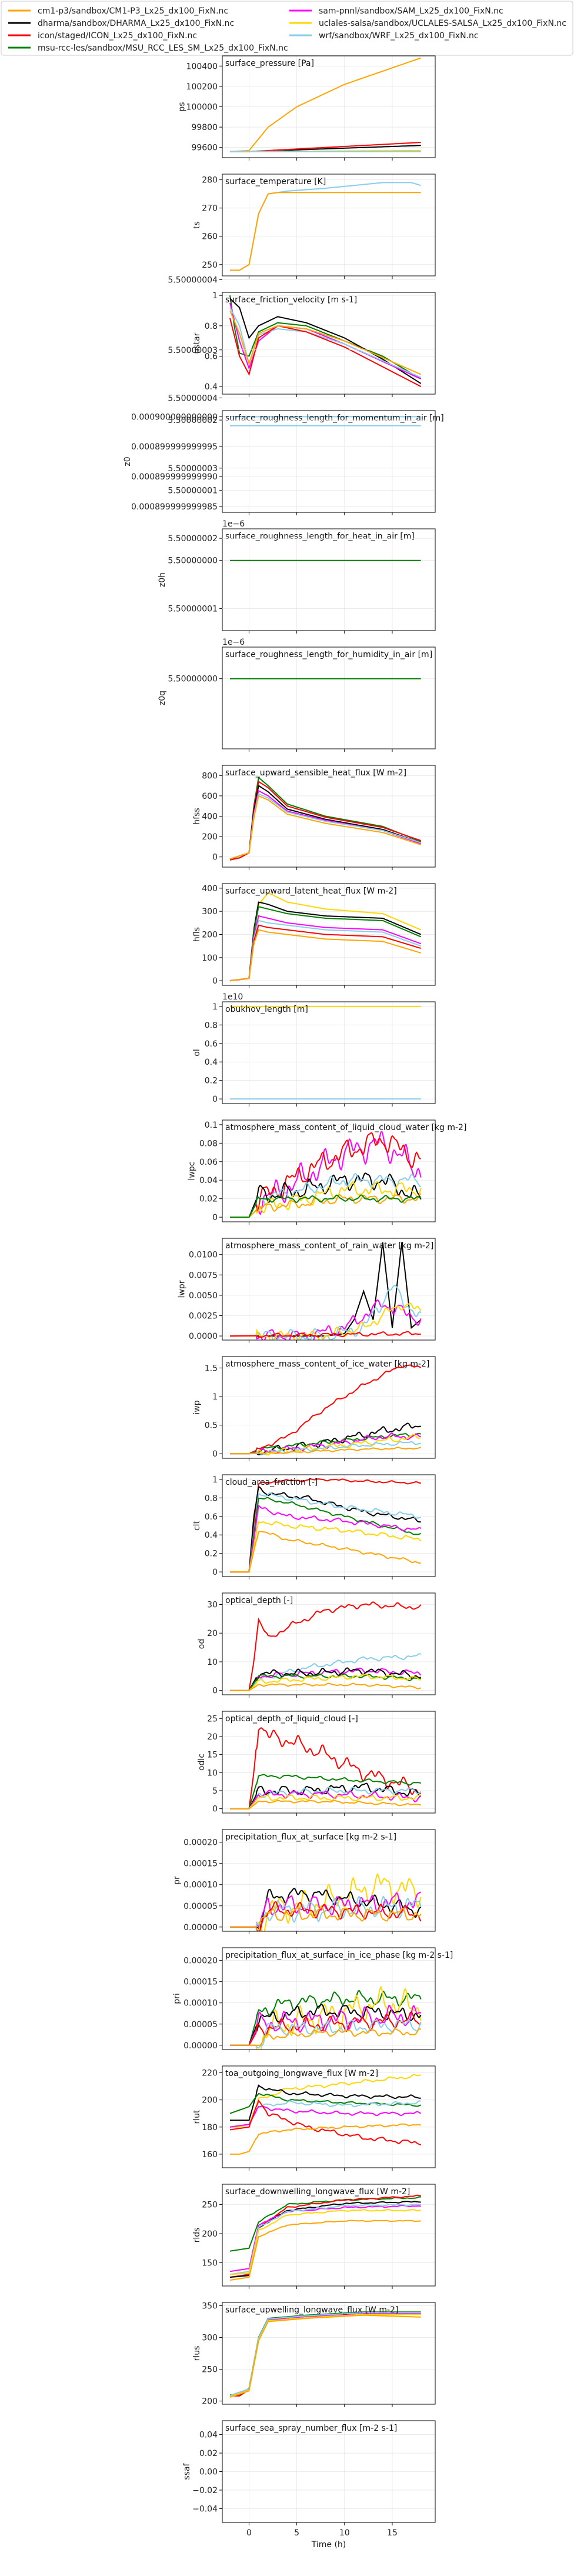  Describe the element at coordinates (210, 796) in the screenshot. I see `y-tick-label: 600` at that location.